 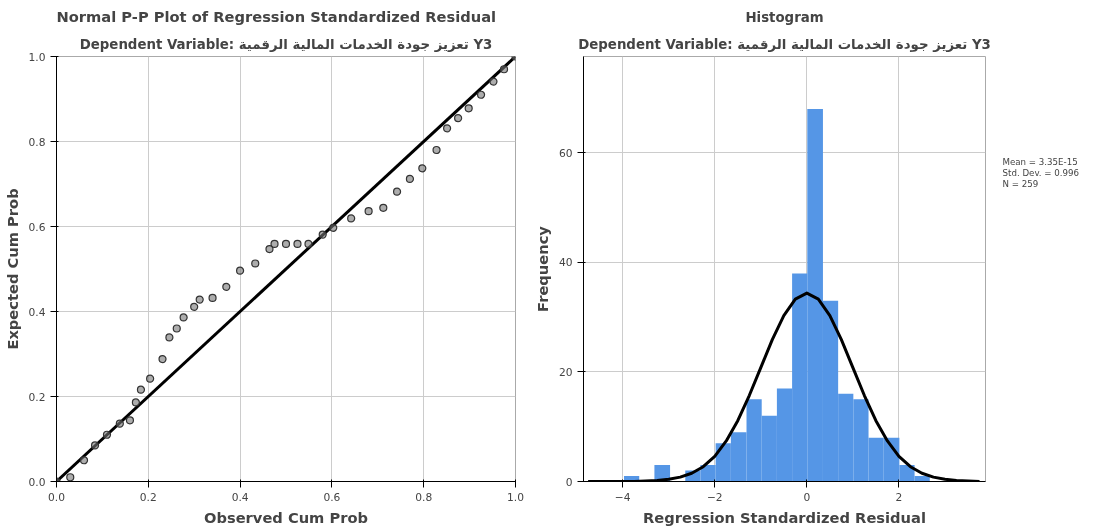 I want to click on y-tick-label: 0.4, so click(x=37, y=312).